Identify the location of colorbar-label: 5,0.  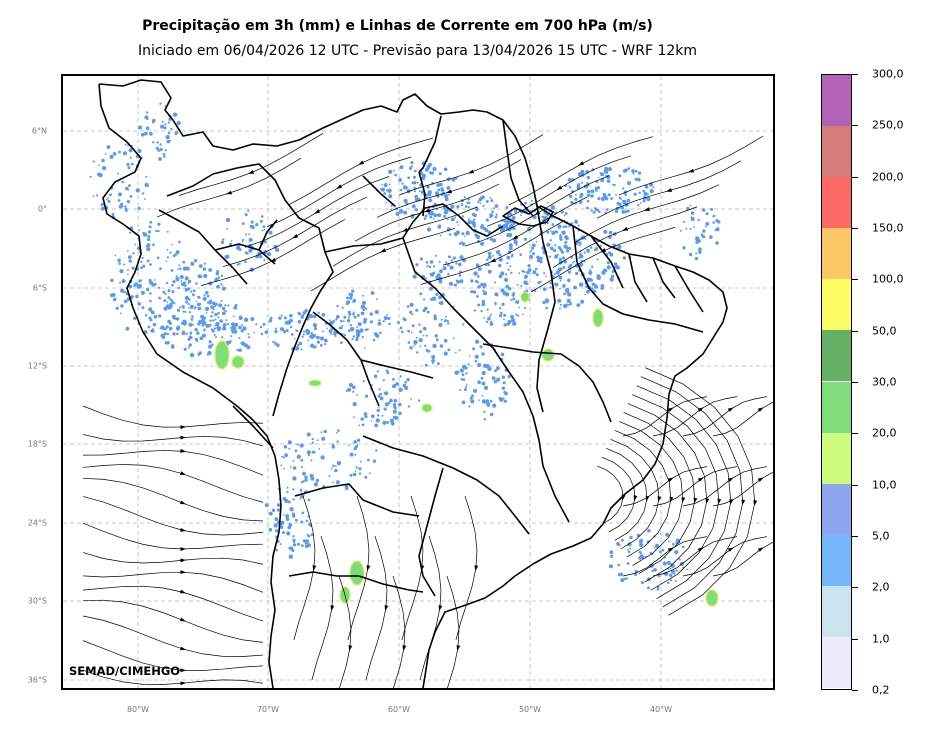
(881, 536).